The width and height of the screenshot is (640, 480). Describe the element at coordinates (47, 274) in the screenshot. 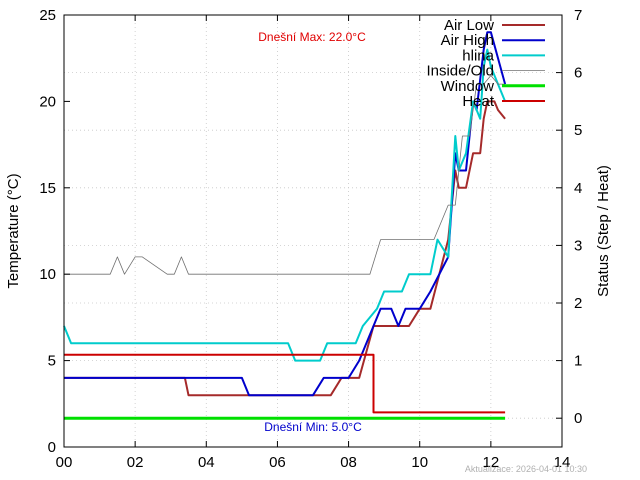

I see `y-tick-label: 10` at that location.